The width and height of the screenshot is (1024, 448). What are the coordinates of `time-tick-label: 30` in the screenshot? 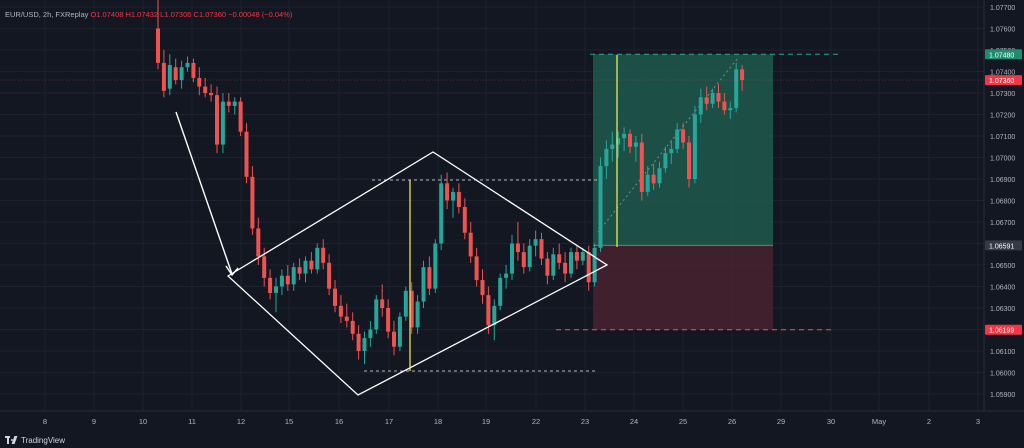 It's located at (831, 421).